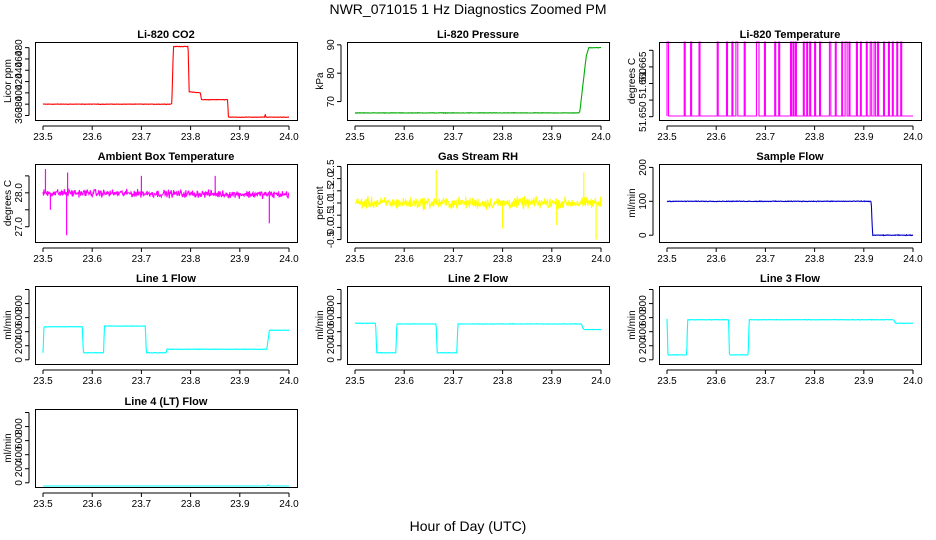 The image size is (936, 540). What do you see at coordinates (331, 45) in the screenshot?
I see `y-tick-label: 90` at bounding box center [331, 45].